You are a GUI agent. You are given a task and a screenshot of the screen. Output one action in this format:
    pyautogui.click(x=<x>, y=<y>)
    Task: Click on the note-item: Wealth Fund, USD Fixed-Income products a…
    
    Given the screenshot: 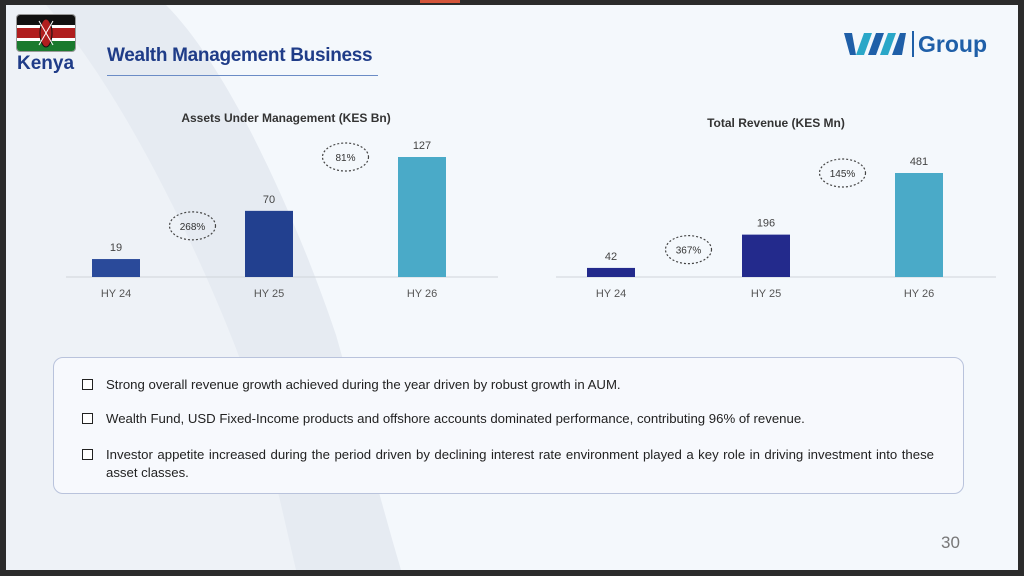 What is the action you would take?
    pyautogui.click(x=508, y=419)
    